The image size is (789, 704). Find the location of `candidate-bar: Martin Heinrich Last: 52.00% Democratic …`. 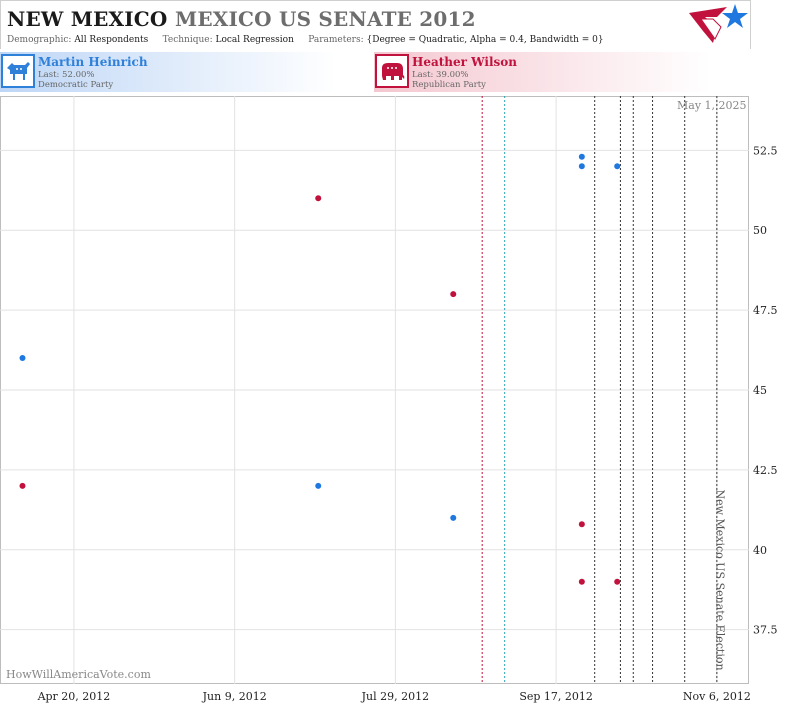

candidate-bar: Martin Heinrich Last: 52.00% Democratic … is located at coordinates (374, 72).